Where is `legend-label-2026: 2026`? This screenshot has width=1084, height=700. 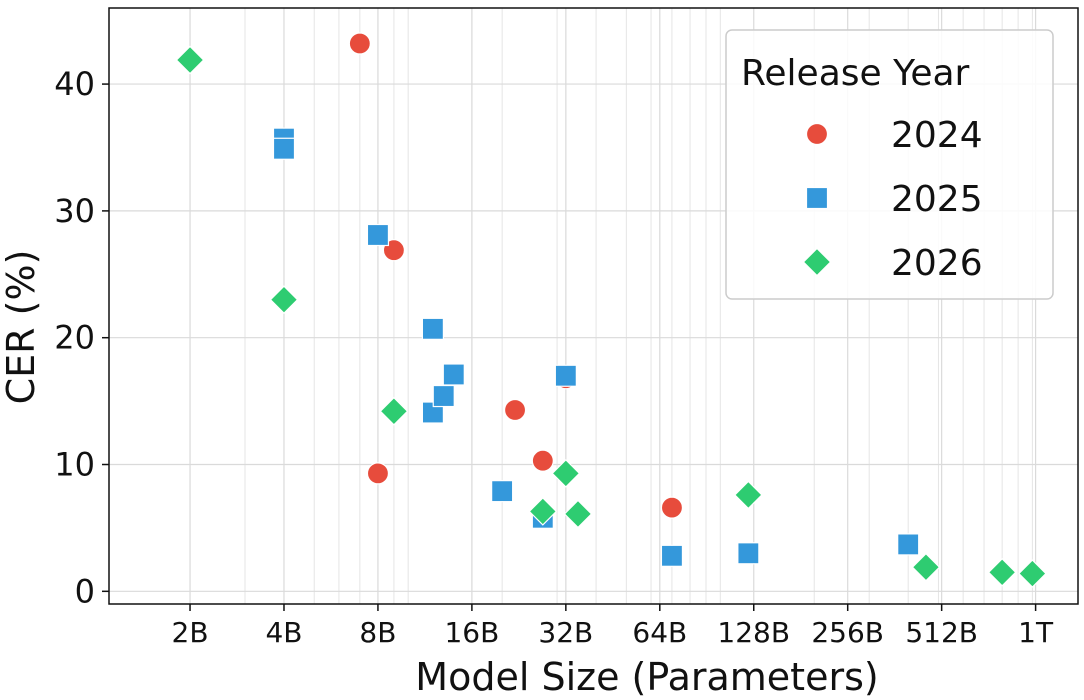
legend-label-2026: 2026 is located at coordinates (937, 263).